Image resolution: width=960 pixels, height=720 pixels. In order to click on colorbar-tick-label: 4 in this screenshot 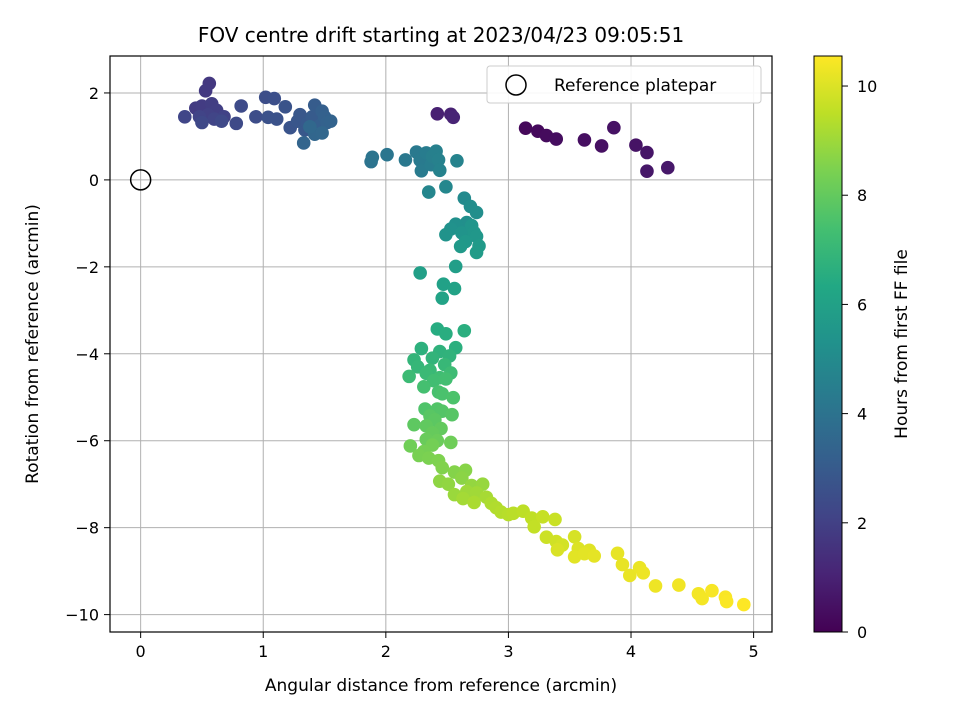, I will do `click(862, 414)`.